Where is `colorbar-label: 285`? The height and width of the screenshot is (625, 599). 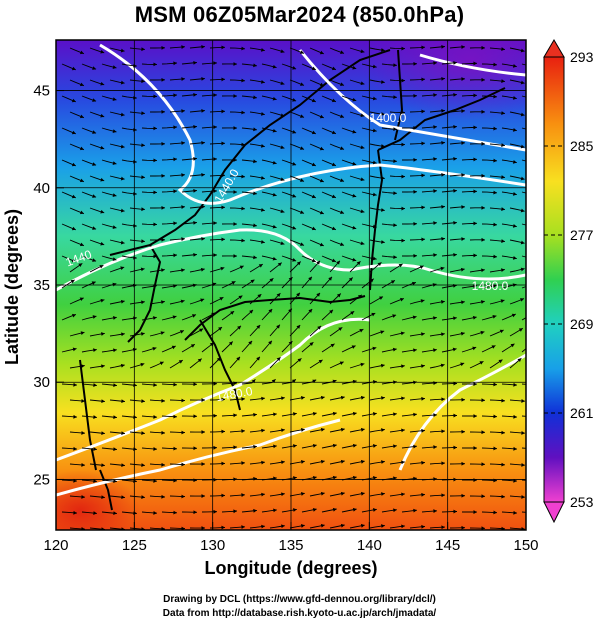 colorbar-label: 285 is located at coordinates (582, 146).